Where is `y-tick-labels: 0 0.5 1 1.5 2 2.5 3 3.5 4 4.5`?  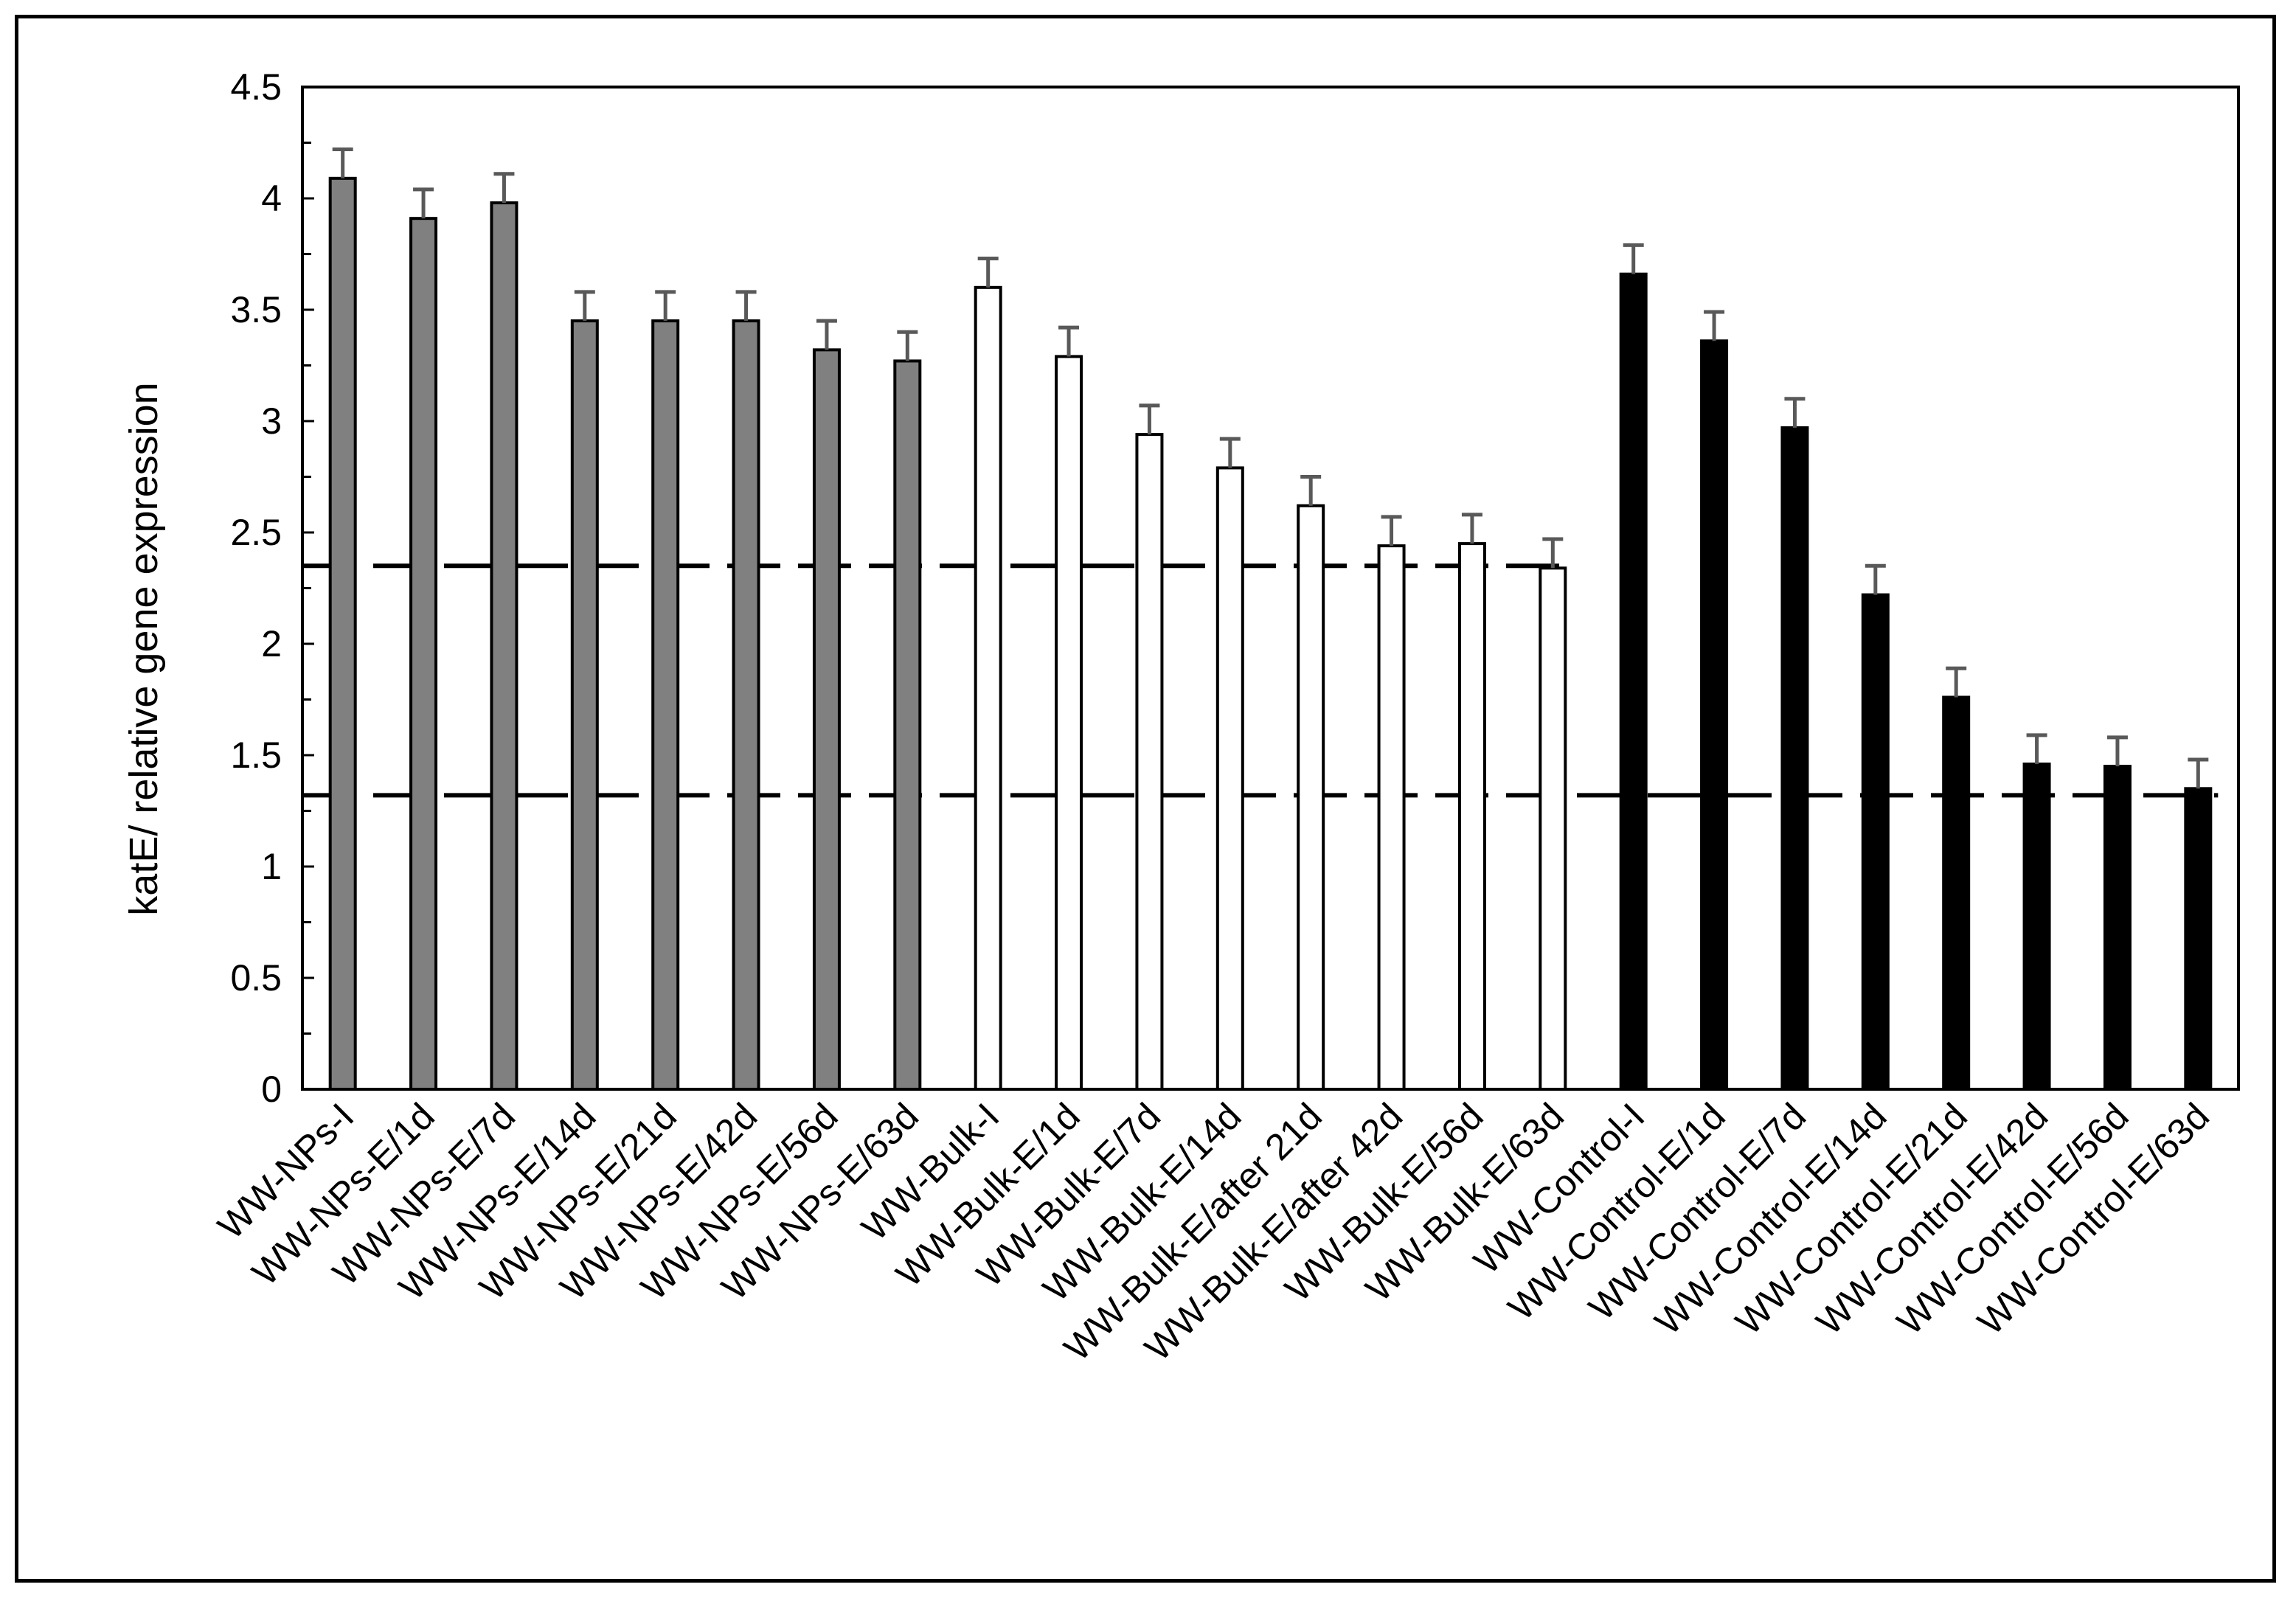
y-tick-labels: 0 0.5 1 1.5 2 2.5 3 3.5 4 4.5 is located at coordinates (256, 588).